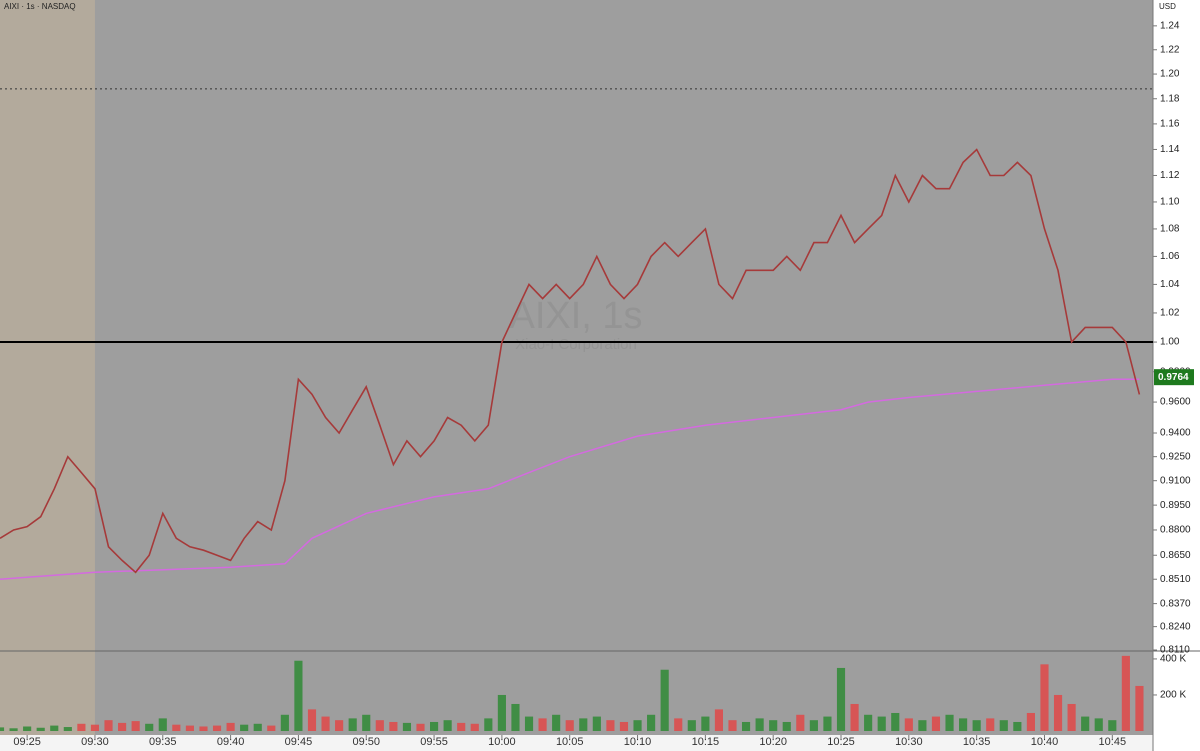  What do you see at coordinates (706, 742) in the screenshot?
I see `x-tick-label: 10:15` at bounding box center [706, 742].